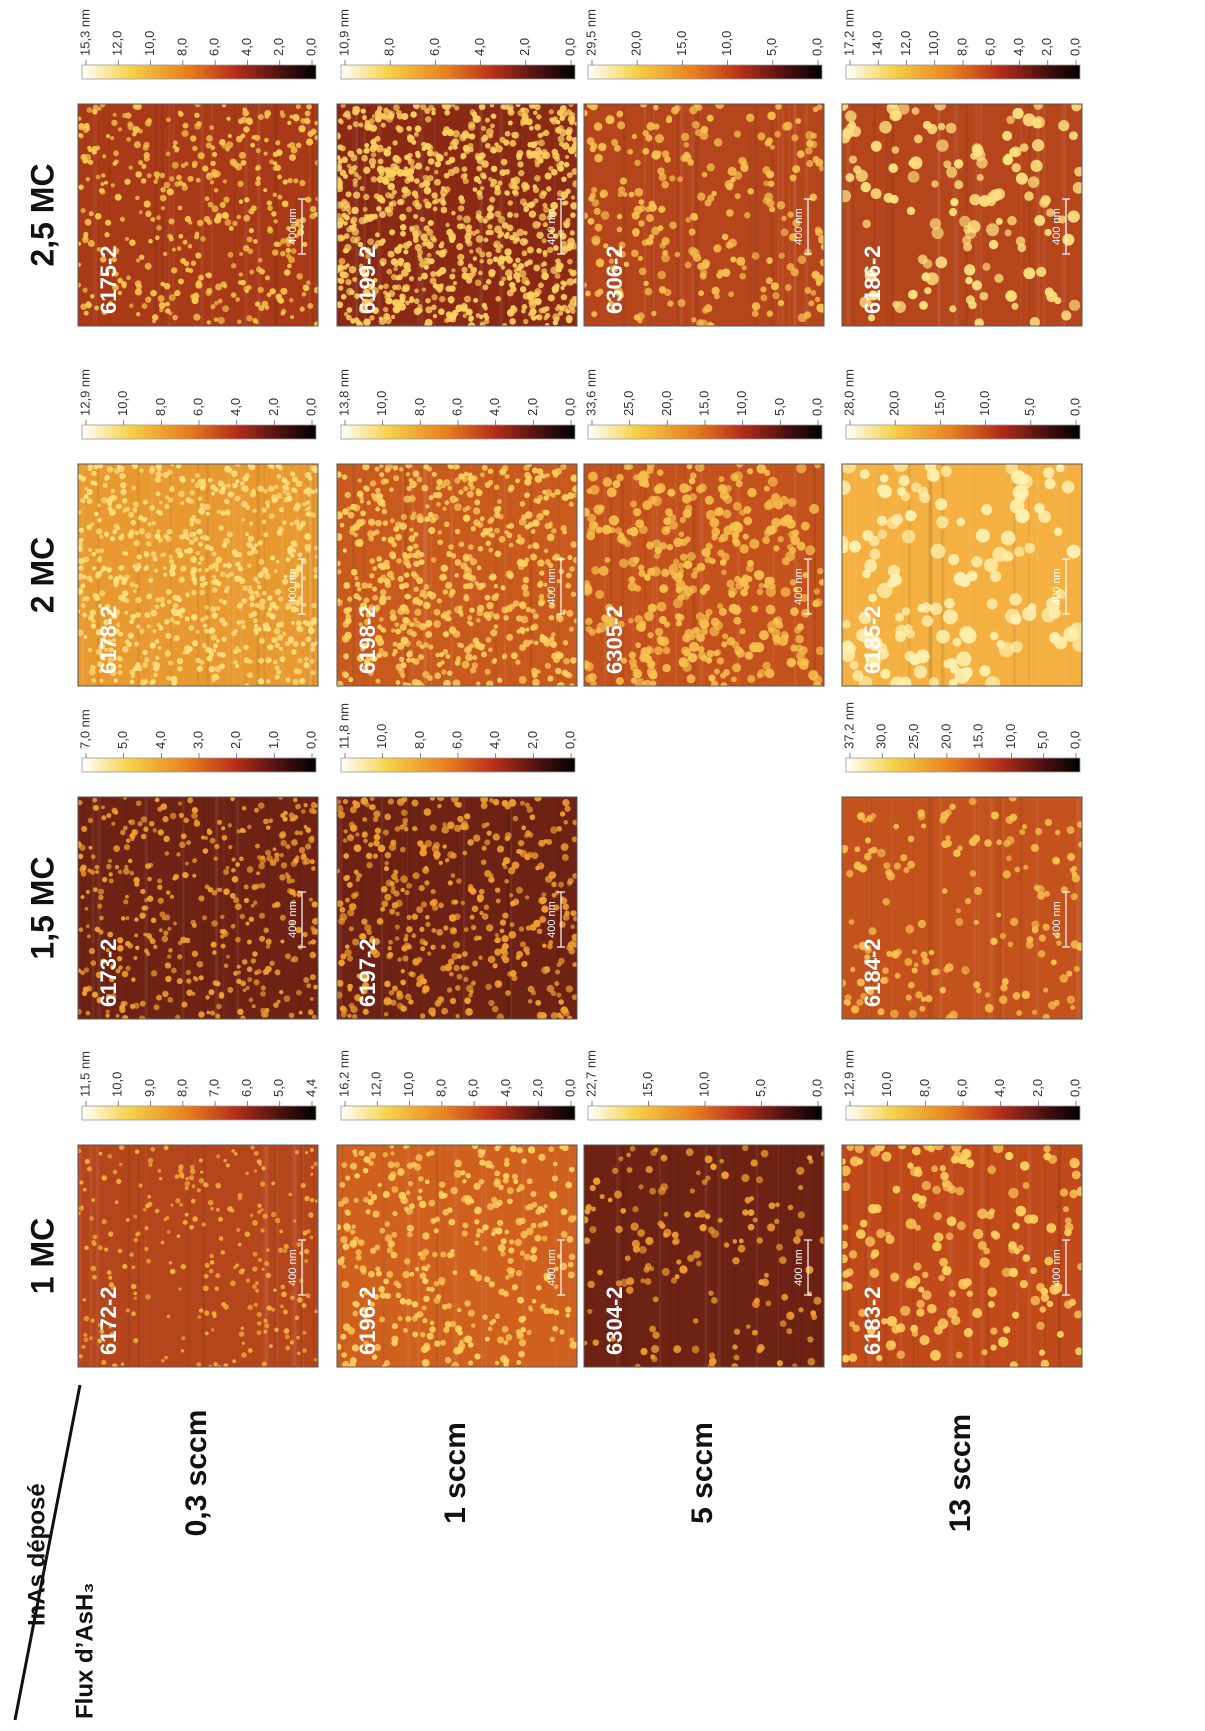 Image resolution: width=1205 pixels, height=1731 pixels. Describe the element at coordinates (42, 575) in the screenshot. I see `column-header: 2 MC` at that location.